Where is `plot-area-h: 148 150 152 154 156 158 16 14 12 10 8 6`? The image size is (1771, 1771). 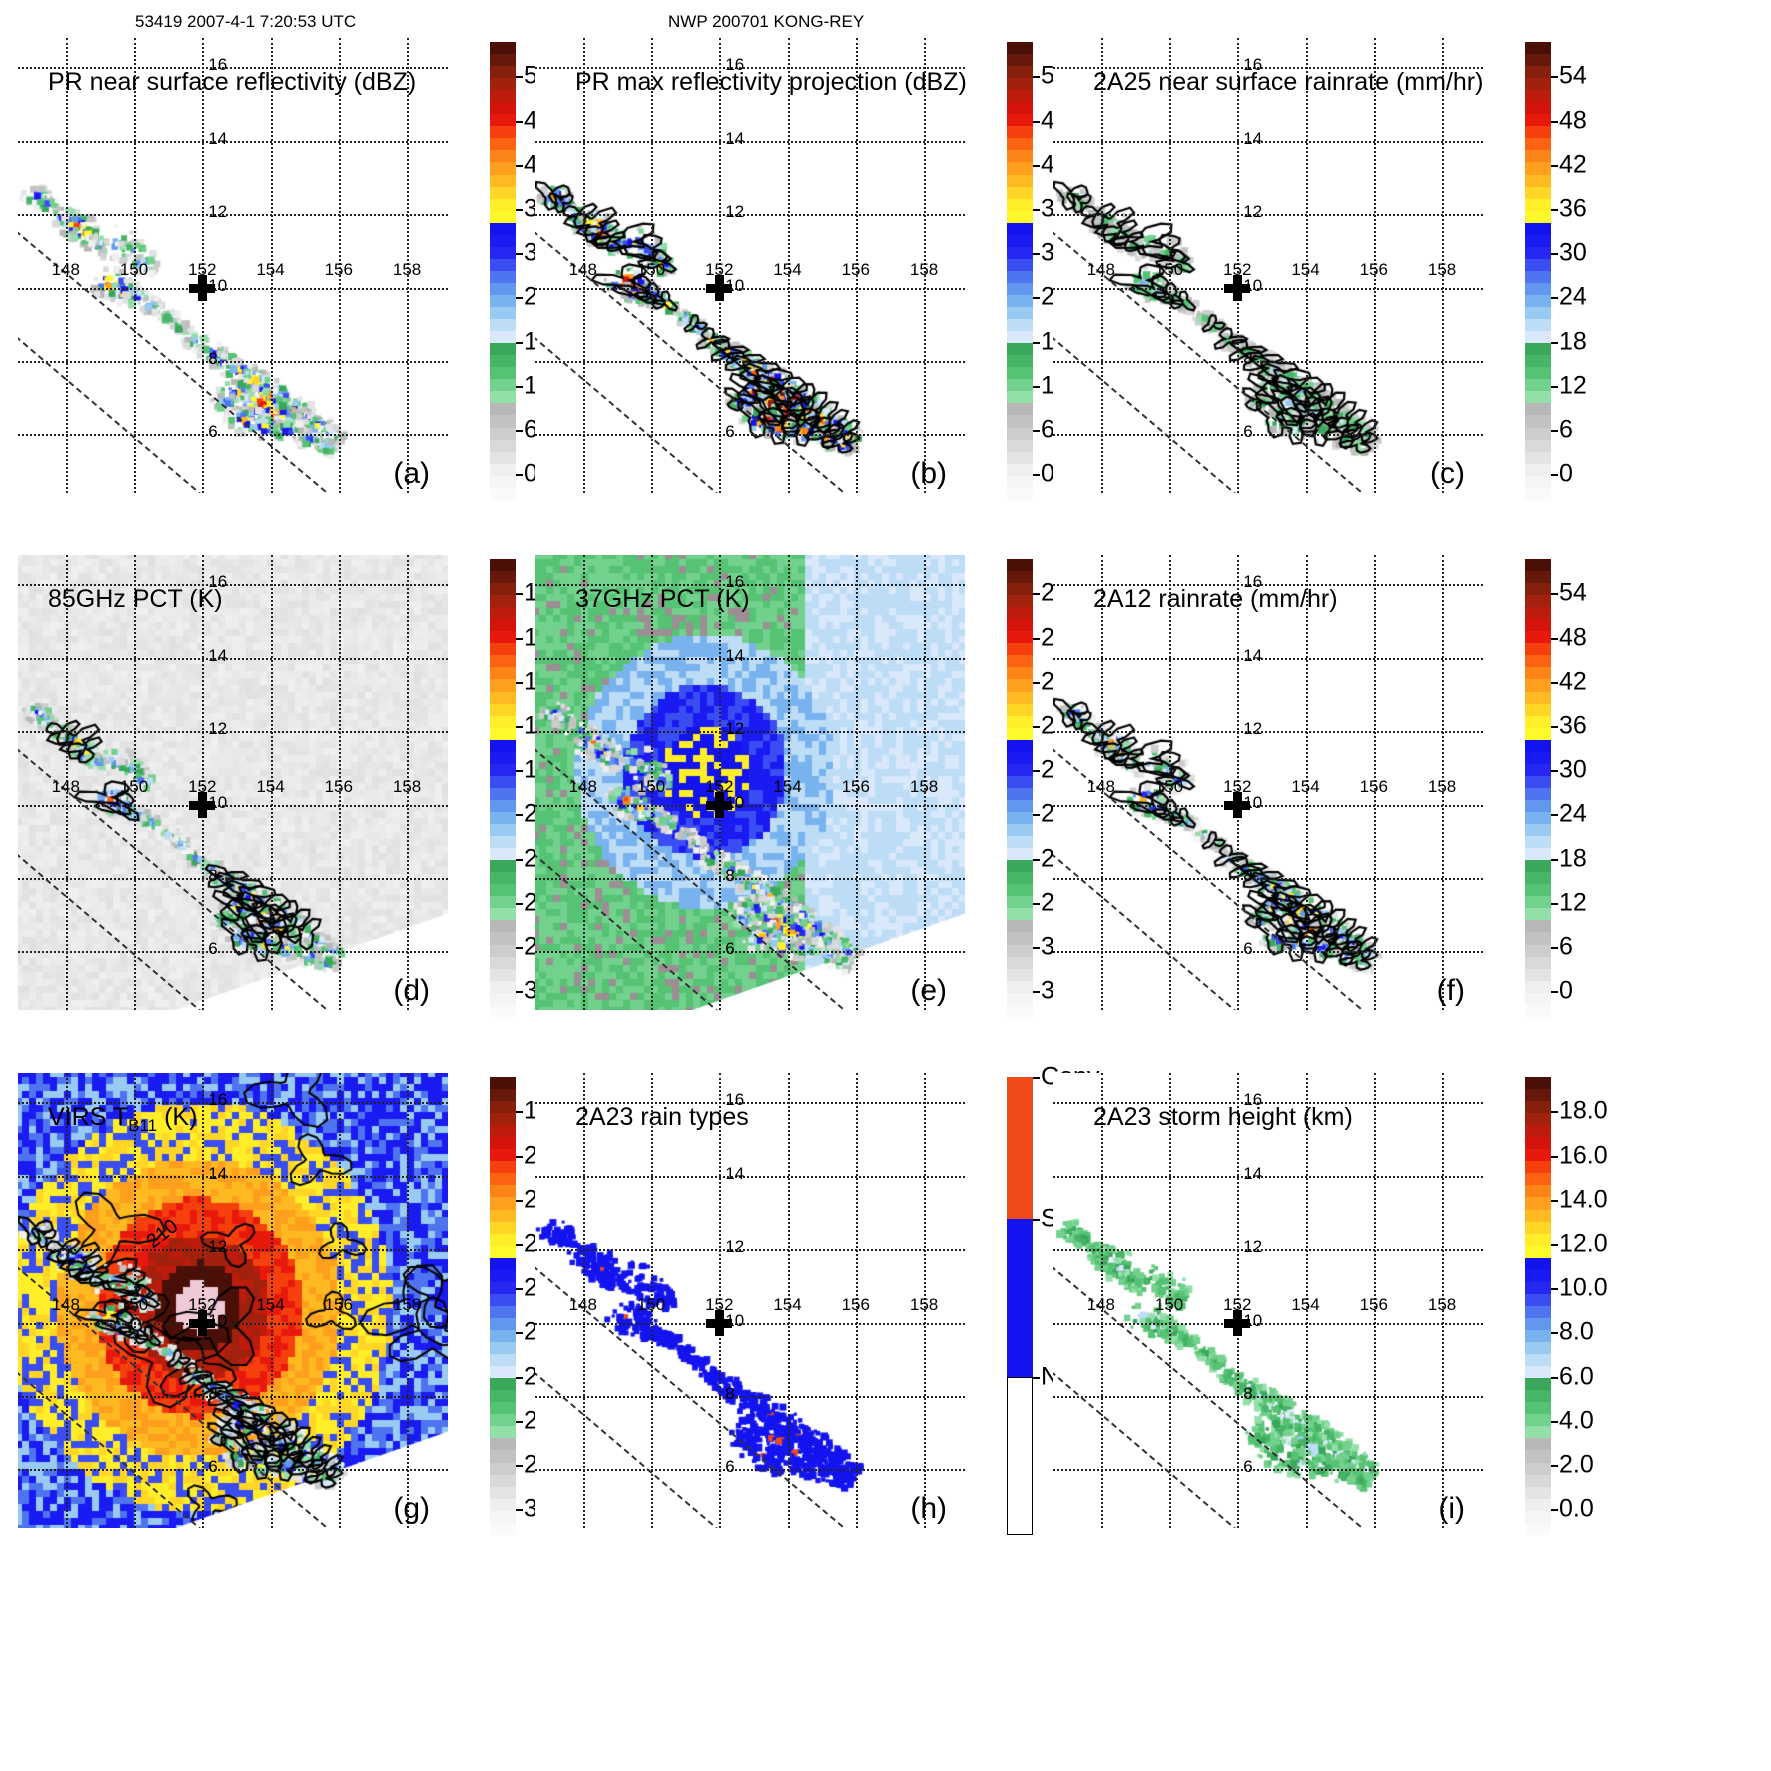 plot-area-h: 148 150 152 154 156 158 16 14 12 10 8 6 is located at coordinates (750, 1300).